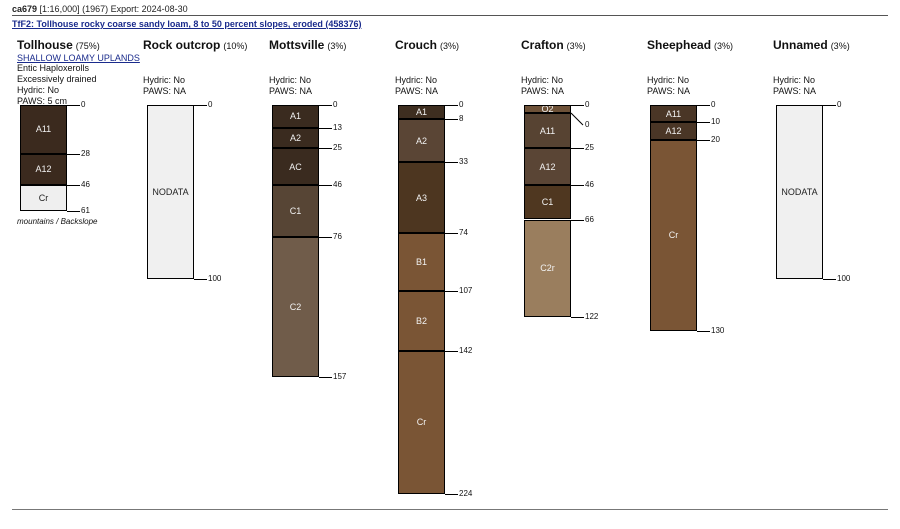 Image resolution: width=900 pixels, height=529 pixels. Describe the element at coordinates (547, 202) in the screenshot. I see `horizon-c1: C1` at that location.